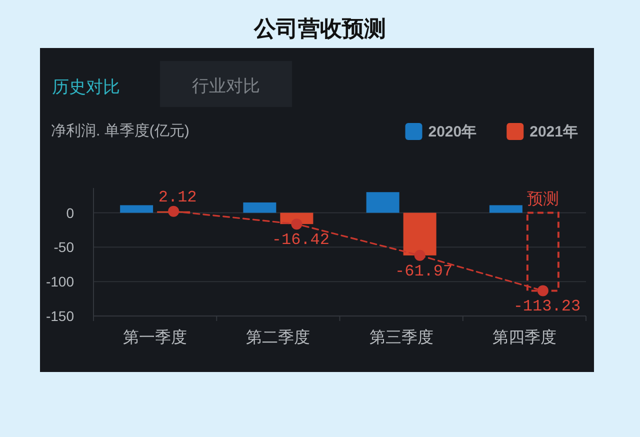 The image size is (640, 437). What do you see at coordinates (401, 337) in the screenshot?
I see `x-tick-label: 第三季度` at bounding box center [401, 337].